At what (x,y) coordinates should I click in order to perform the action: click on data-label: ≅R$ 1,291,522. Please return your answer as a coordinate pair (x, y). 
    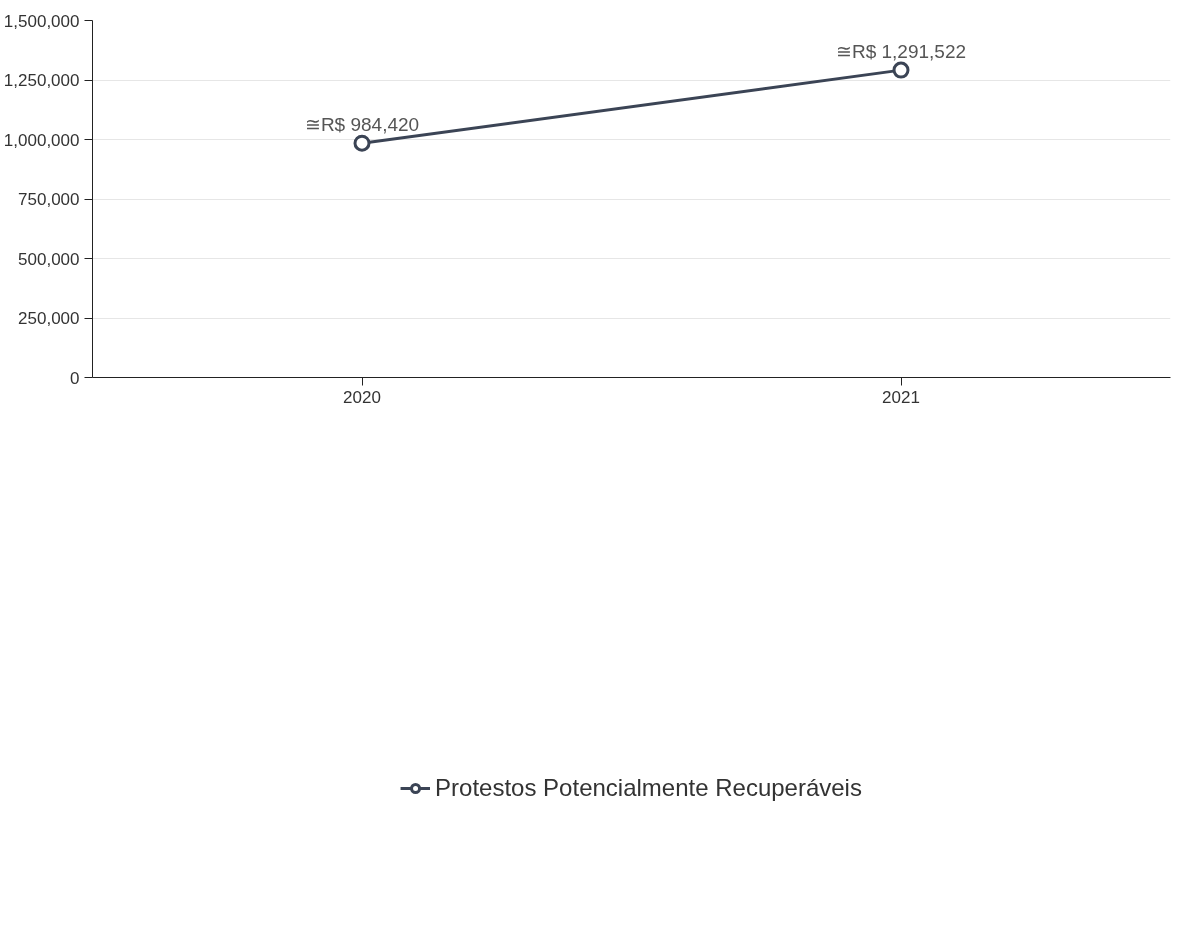
    Looking at the image, I should click on (901, 52).